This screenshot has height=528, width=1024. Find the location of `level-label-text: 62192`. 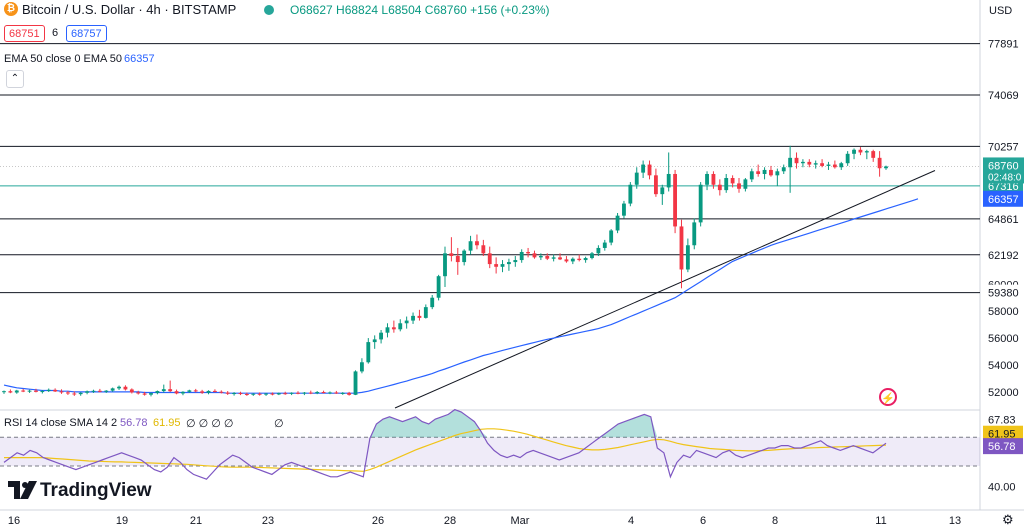

level-label-text: 62192 is located at coordinates (1003, 256).